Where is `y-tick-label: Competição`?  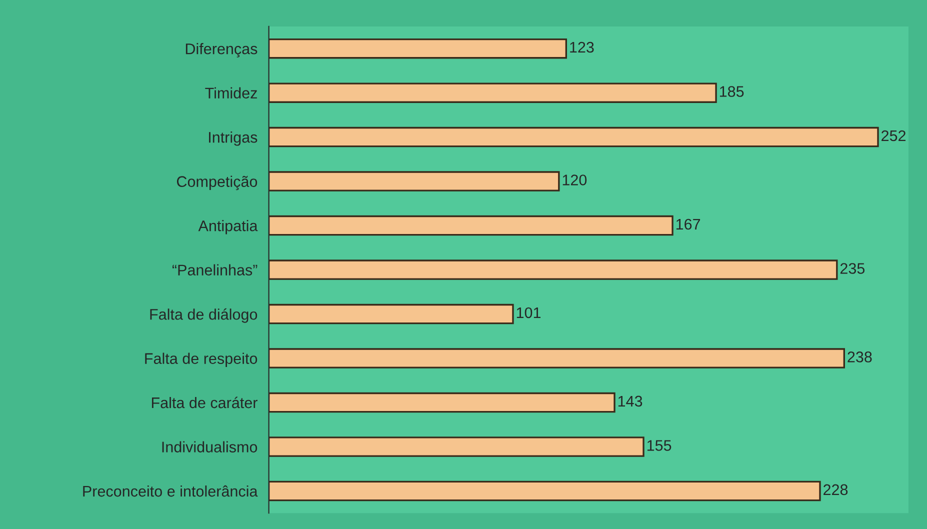
y-tick-label: Competição is located at coordinates (217, 183).